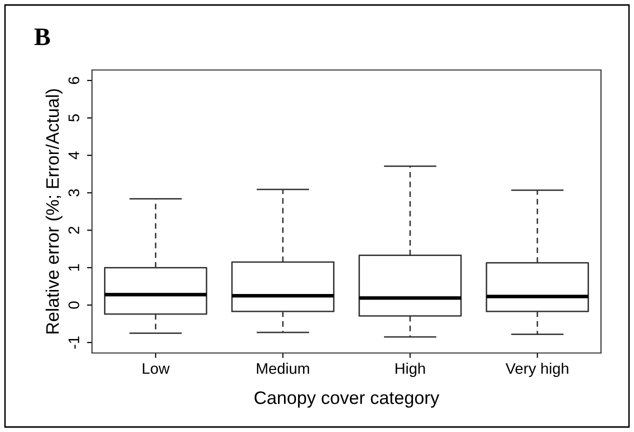  What do you see at coordinates (74, 267) in the screenshot?
I see `y-tick-label: 1` at bounding box center [74, 267].